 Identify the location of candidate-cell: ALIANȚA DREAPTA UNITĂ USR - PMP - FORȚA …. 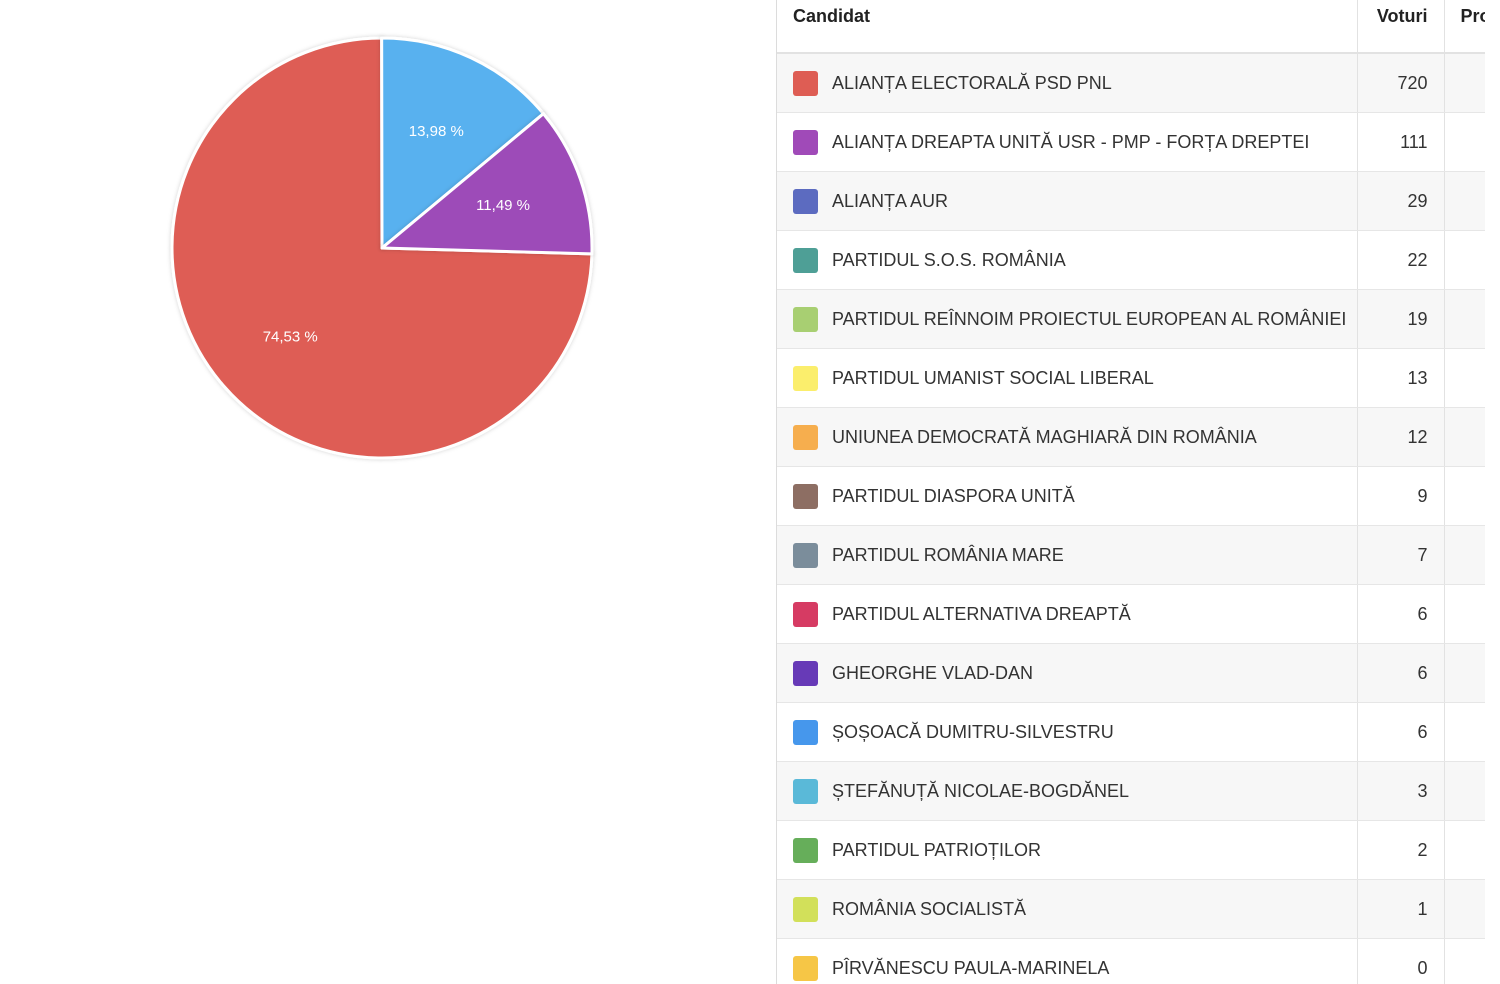
(1067, 142).